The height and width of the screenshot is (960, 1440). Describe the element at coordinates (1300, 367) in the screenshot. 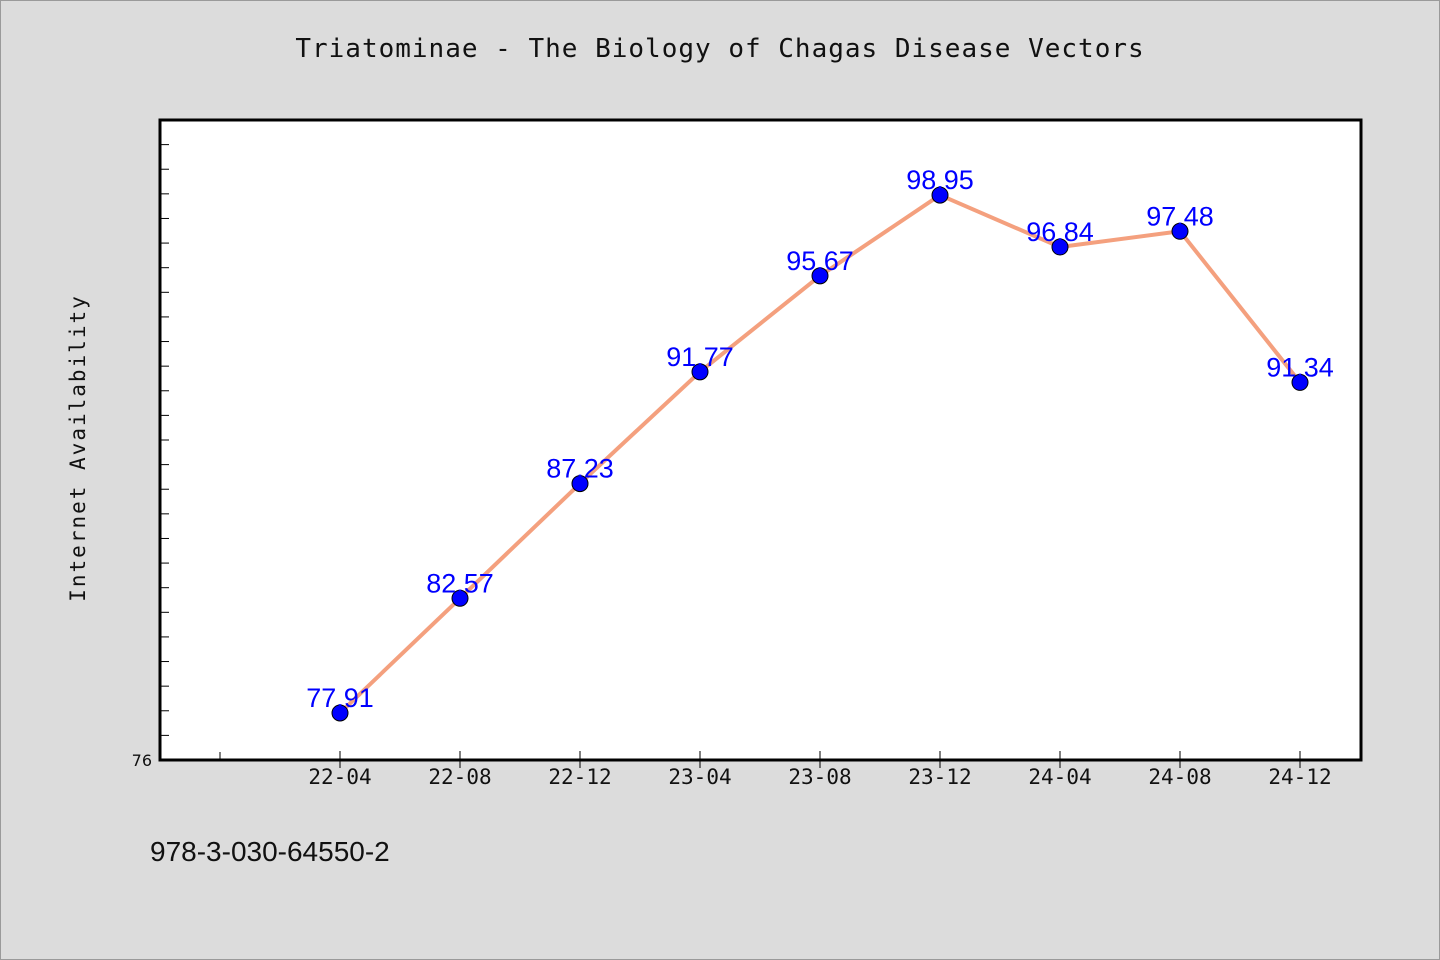

I see `data-label: 91.34` at that location.